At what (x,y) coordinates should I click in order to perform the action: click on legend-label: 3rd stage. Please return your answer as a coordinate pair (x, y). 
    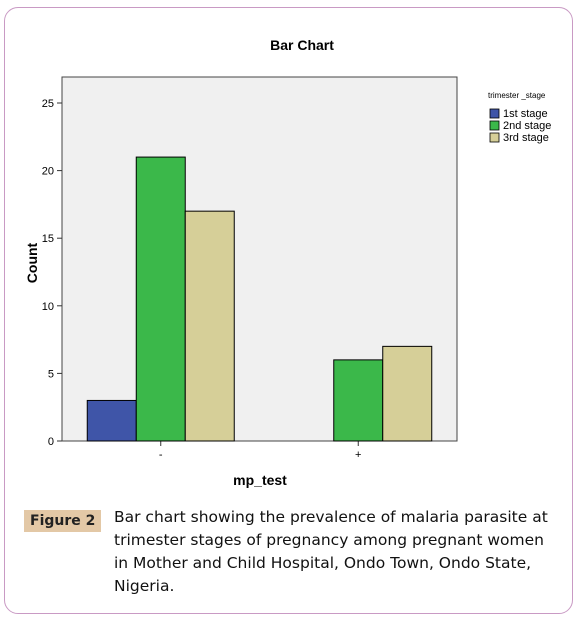
    Looking at the image, I should click on (526, 138).